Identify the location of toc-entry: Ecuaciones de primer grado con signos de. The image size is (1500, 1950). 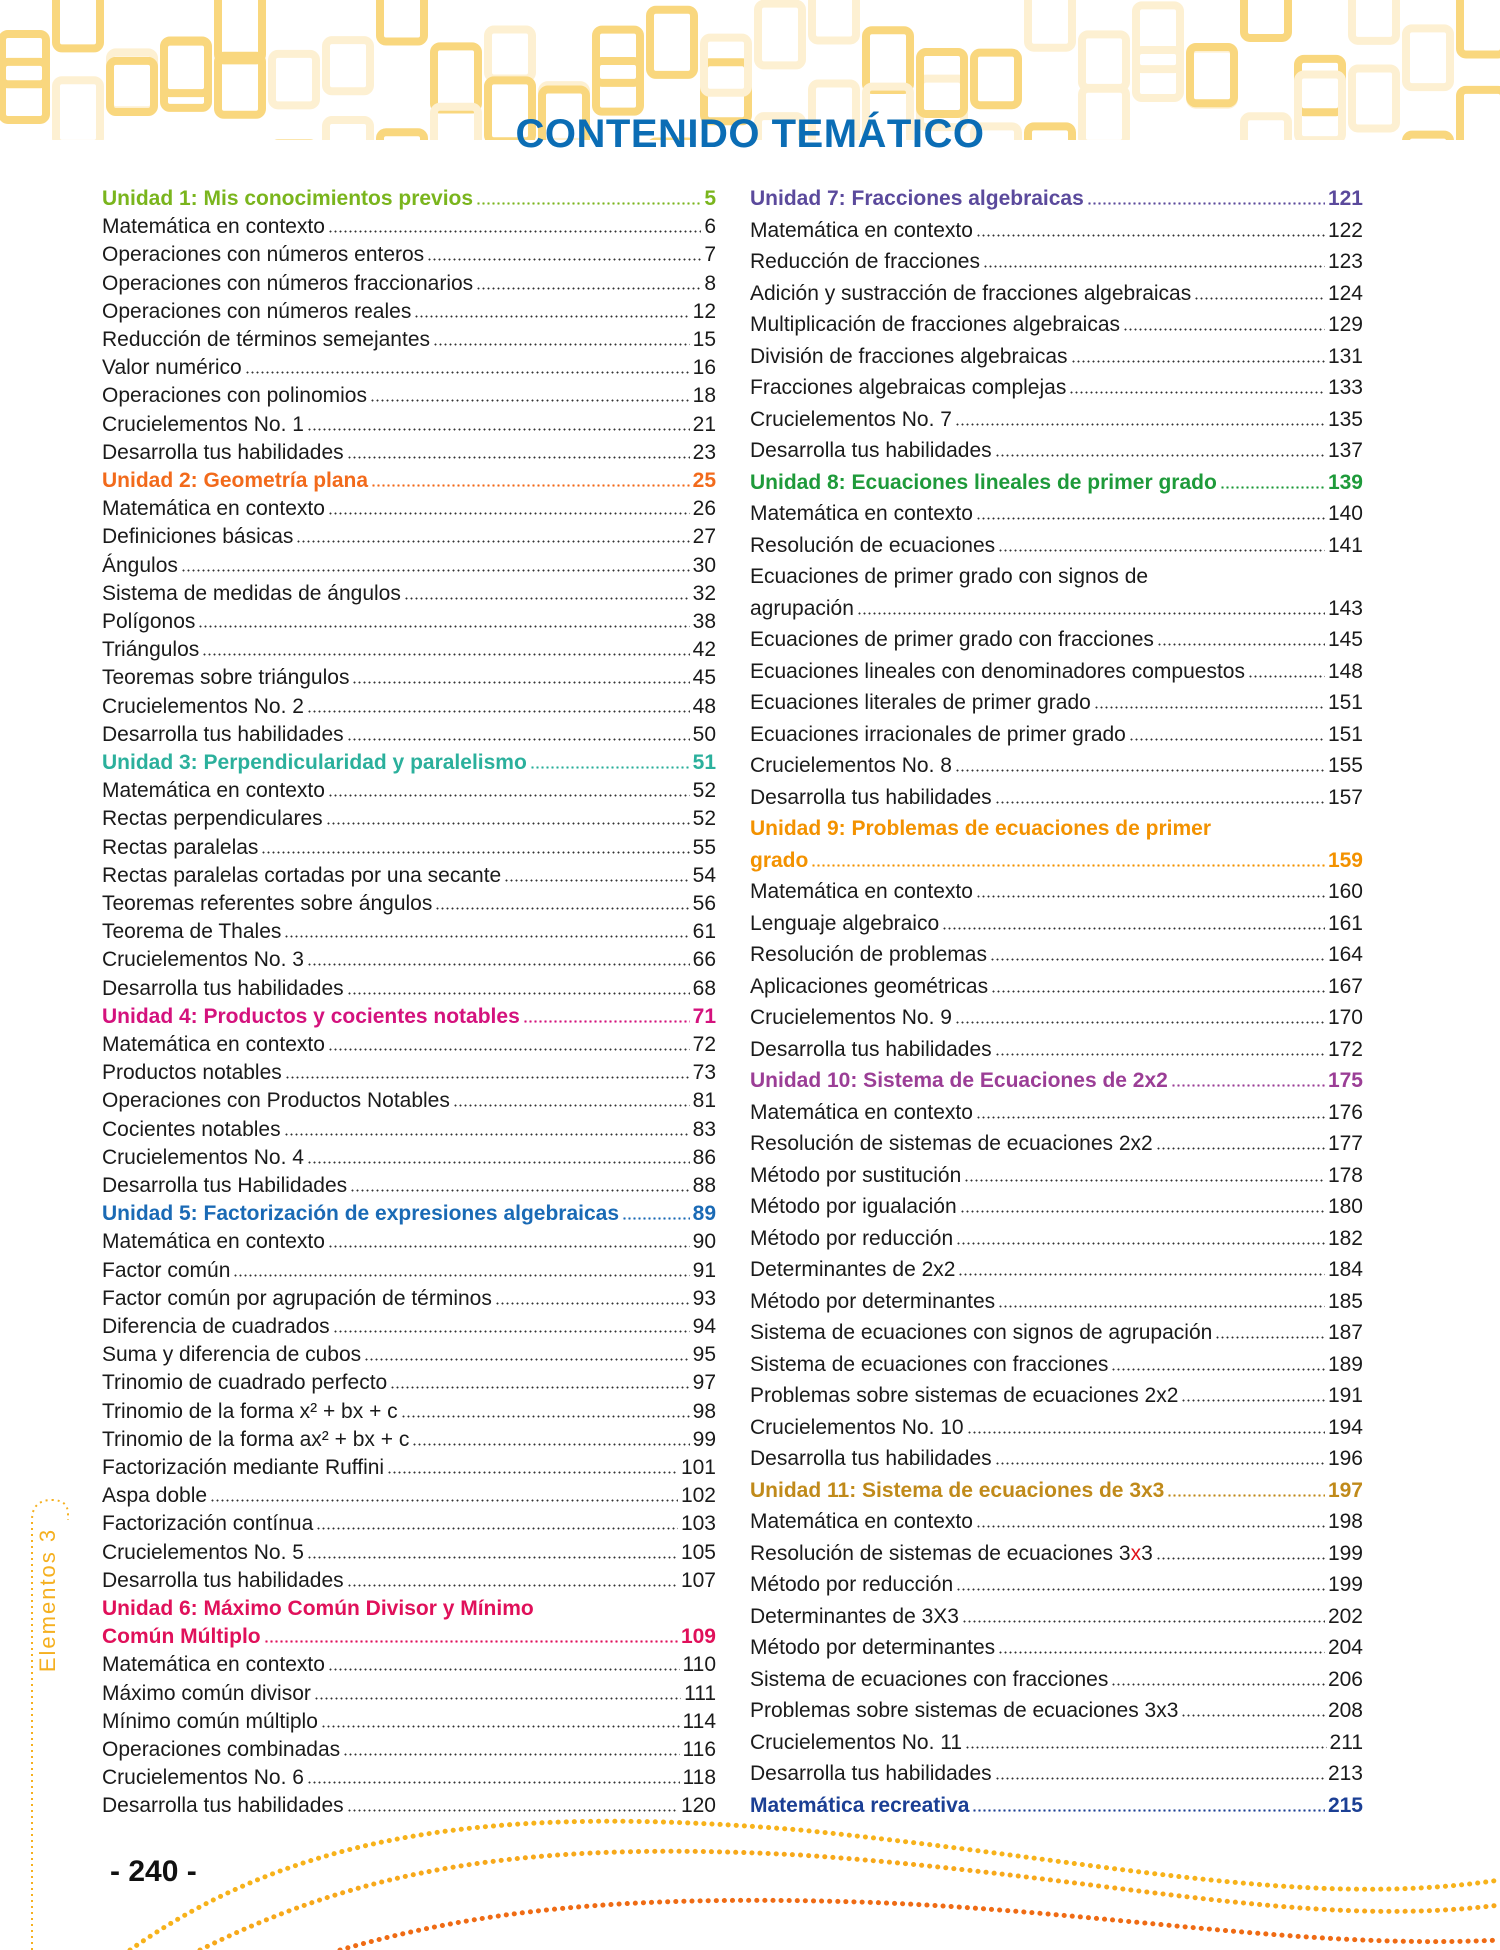
(1056, 577).